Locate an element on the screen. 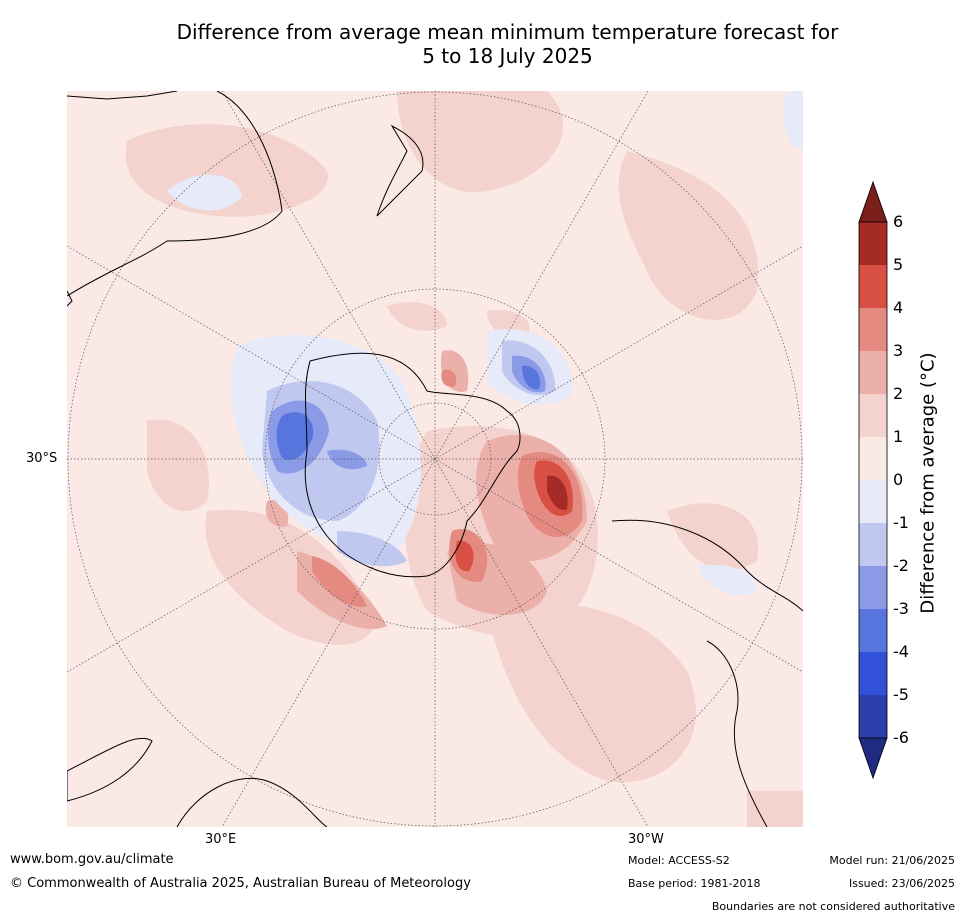 The height and width of the screenshot is (919, 965). colorbar-svg is located at coordinates (873, 480).